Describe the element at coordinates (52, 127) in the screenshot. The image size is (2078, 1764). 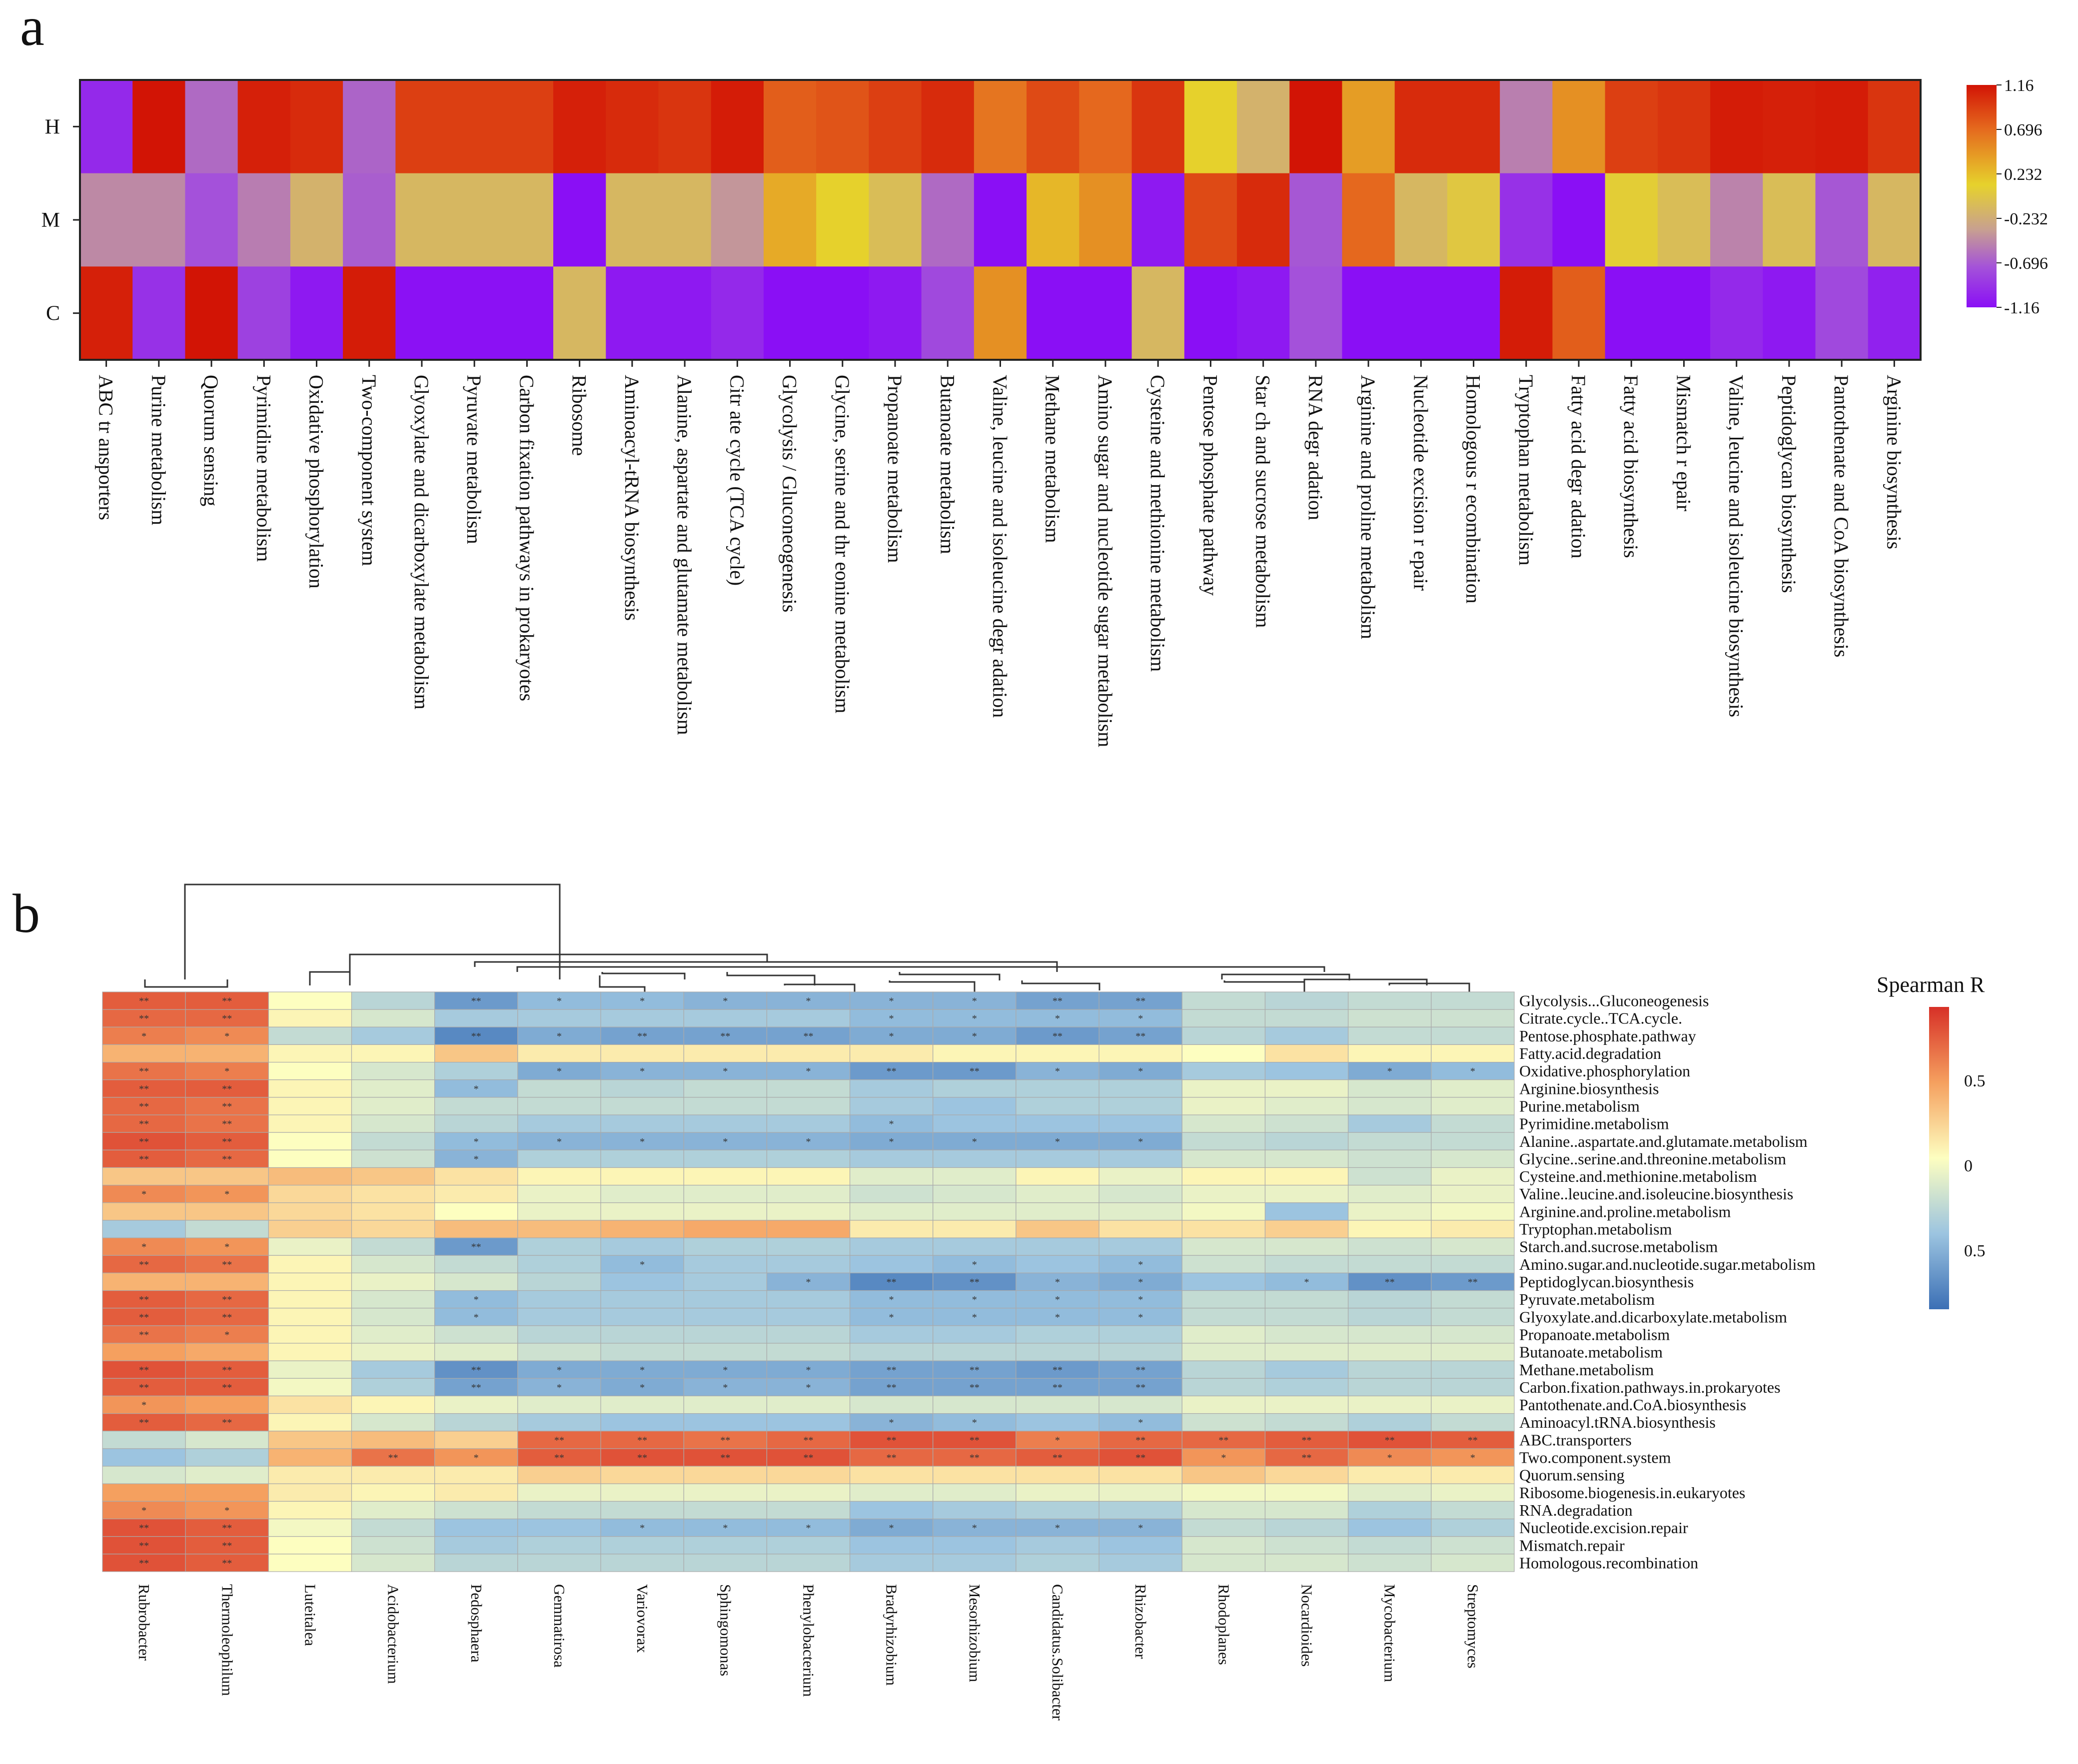
I see `row-label: H` at that location.